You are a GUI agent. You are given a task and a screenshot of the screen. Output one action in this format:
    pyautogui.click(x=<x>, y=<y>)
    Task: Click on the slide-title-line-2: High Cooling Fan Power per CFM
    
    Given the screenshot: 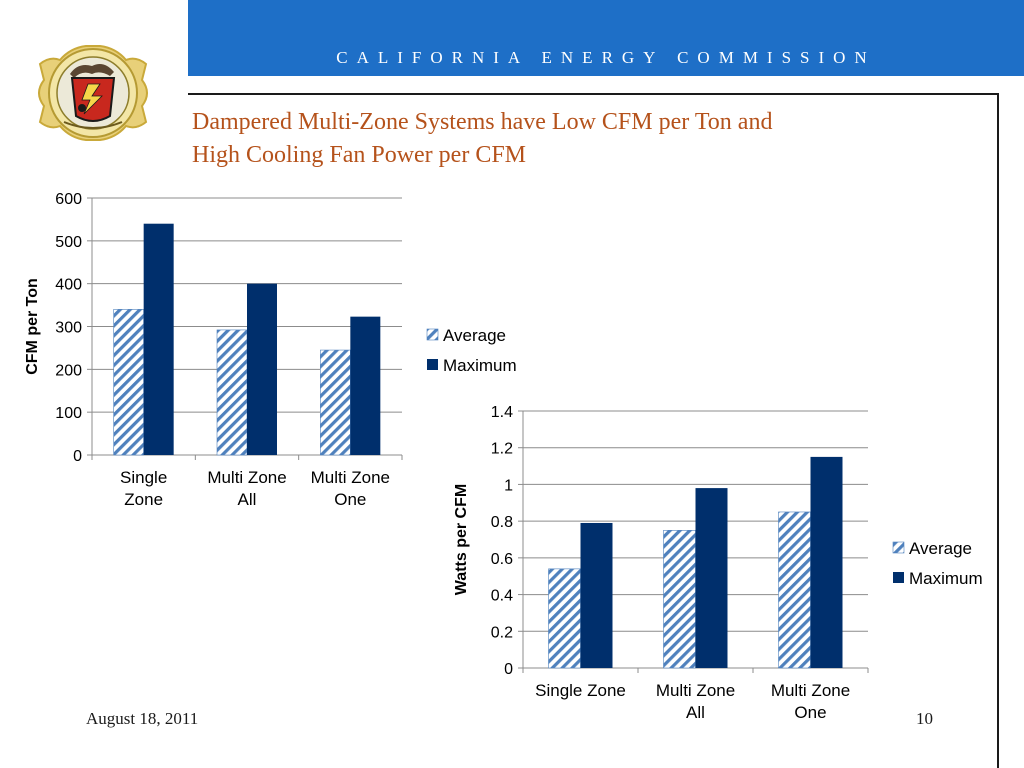 What is the action you would take?
    pyautogui.click(x=359, y=155)
    